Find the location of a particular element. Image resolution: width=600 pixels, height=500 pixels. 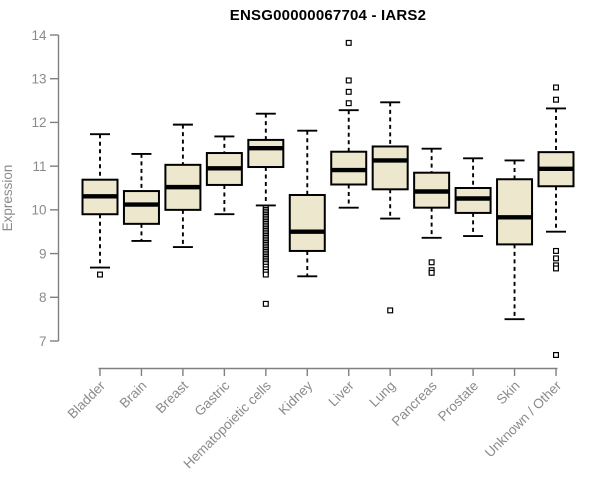

box-pancreas is located at coordinates (432, 211).